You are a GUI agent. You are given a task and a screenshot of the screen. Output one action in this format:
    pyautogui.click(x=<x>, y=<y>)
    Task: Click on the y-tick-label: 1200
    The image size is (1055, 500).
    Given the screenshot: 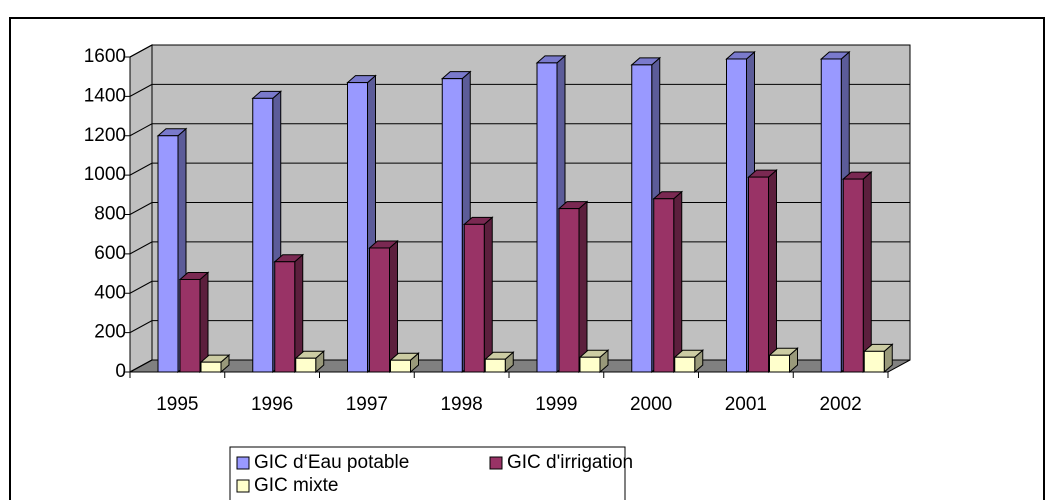 What is the action you would take?
    pyautogui.click(x=105, y=135)
    